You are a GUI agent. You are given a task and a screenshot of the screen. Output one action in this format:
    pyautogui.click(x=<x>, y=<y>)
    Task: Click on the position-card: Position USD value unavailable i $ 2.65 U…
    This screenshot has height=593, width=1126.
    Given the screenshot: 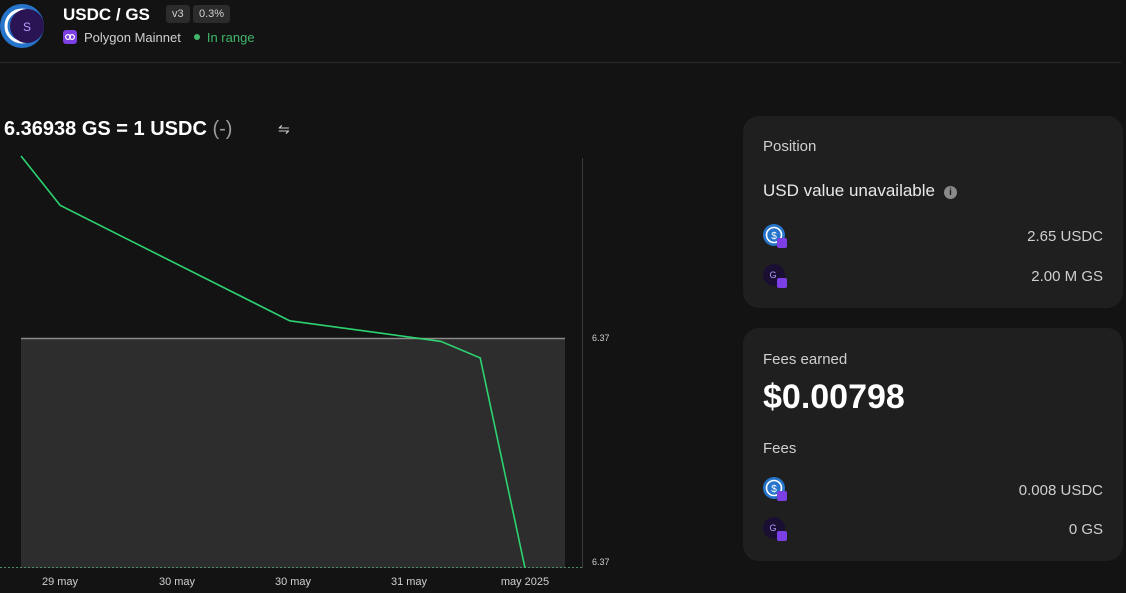 What is the action you would take?
    pyautogui.click(x=933, y=212)
    